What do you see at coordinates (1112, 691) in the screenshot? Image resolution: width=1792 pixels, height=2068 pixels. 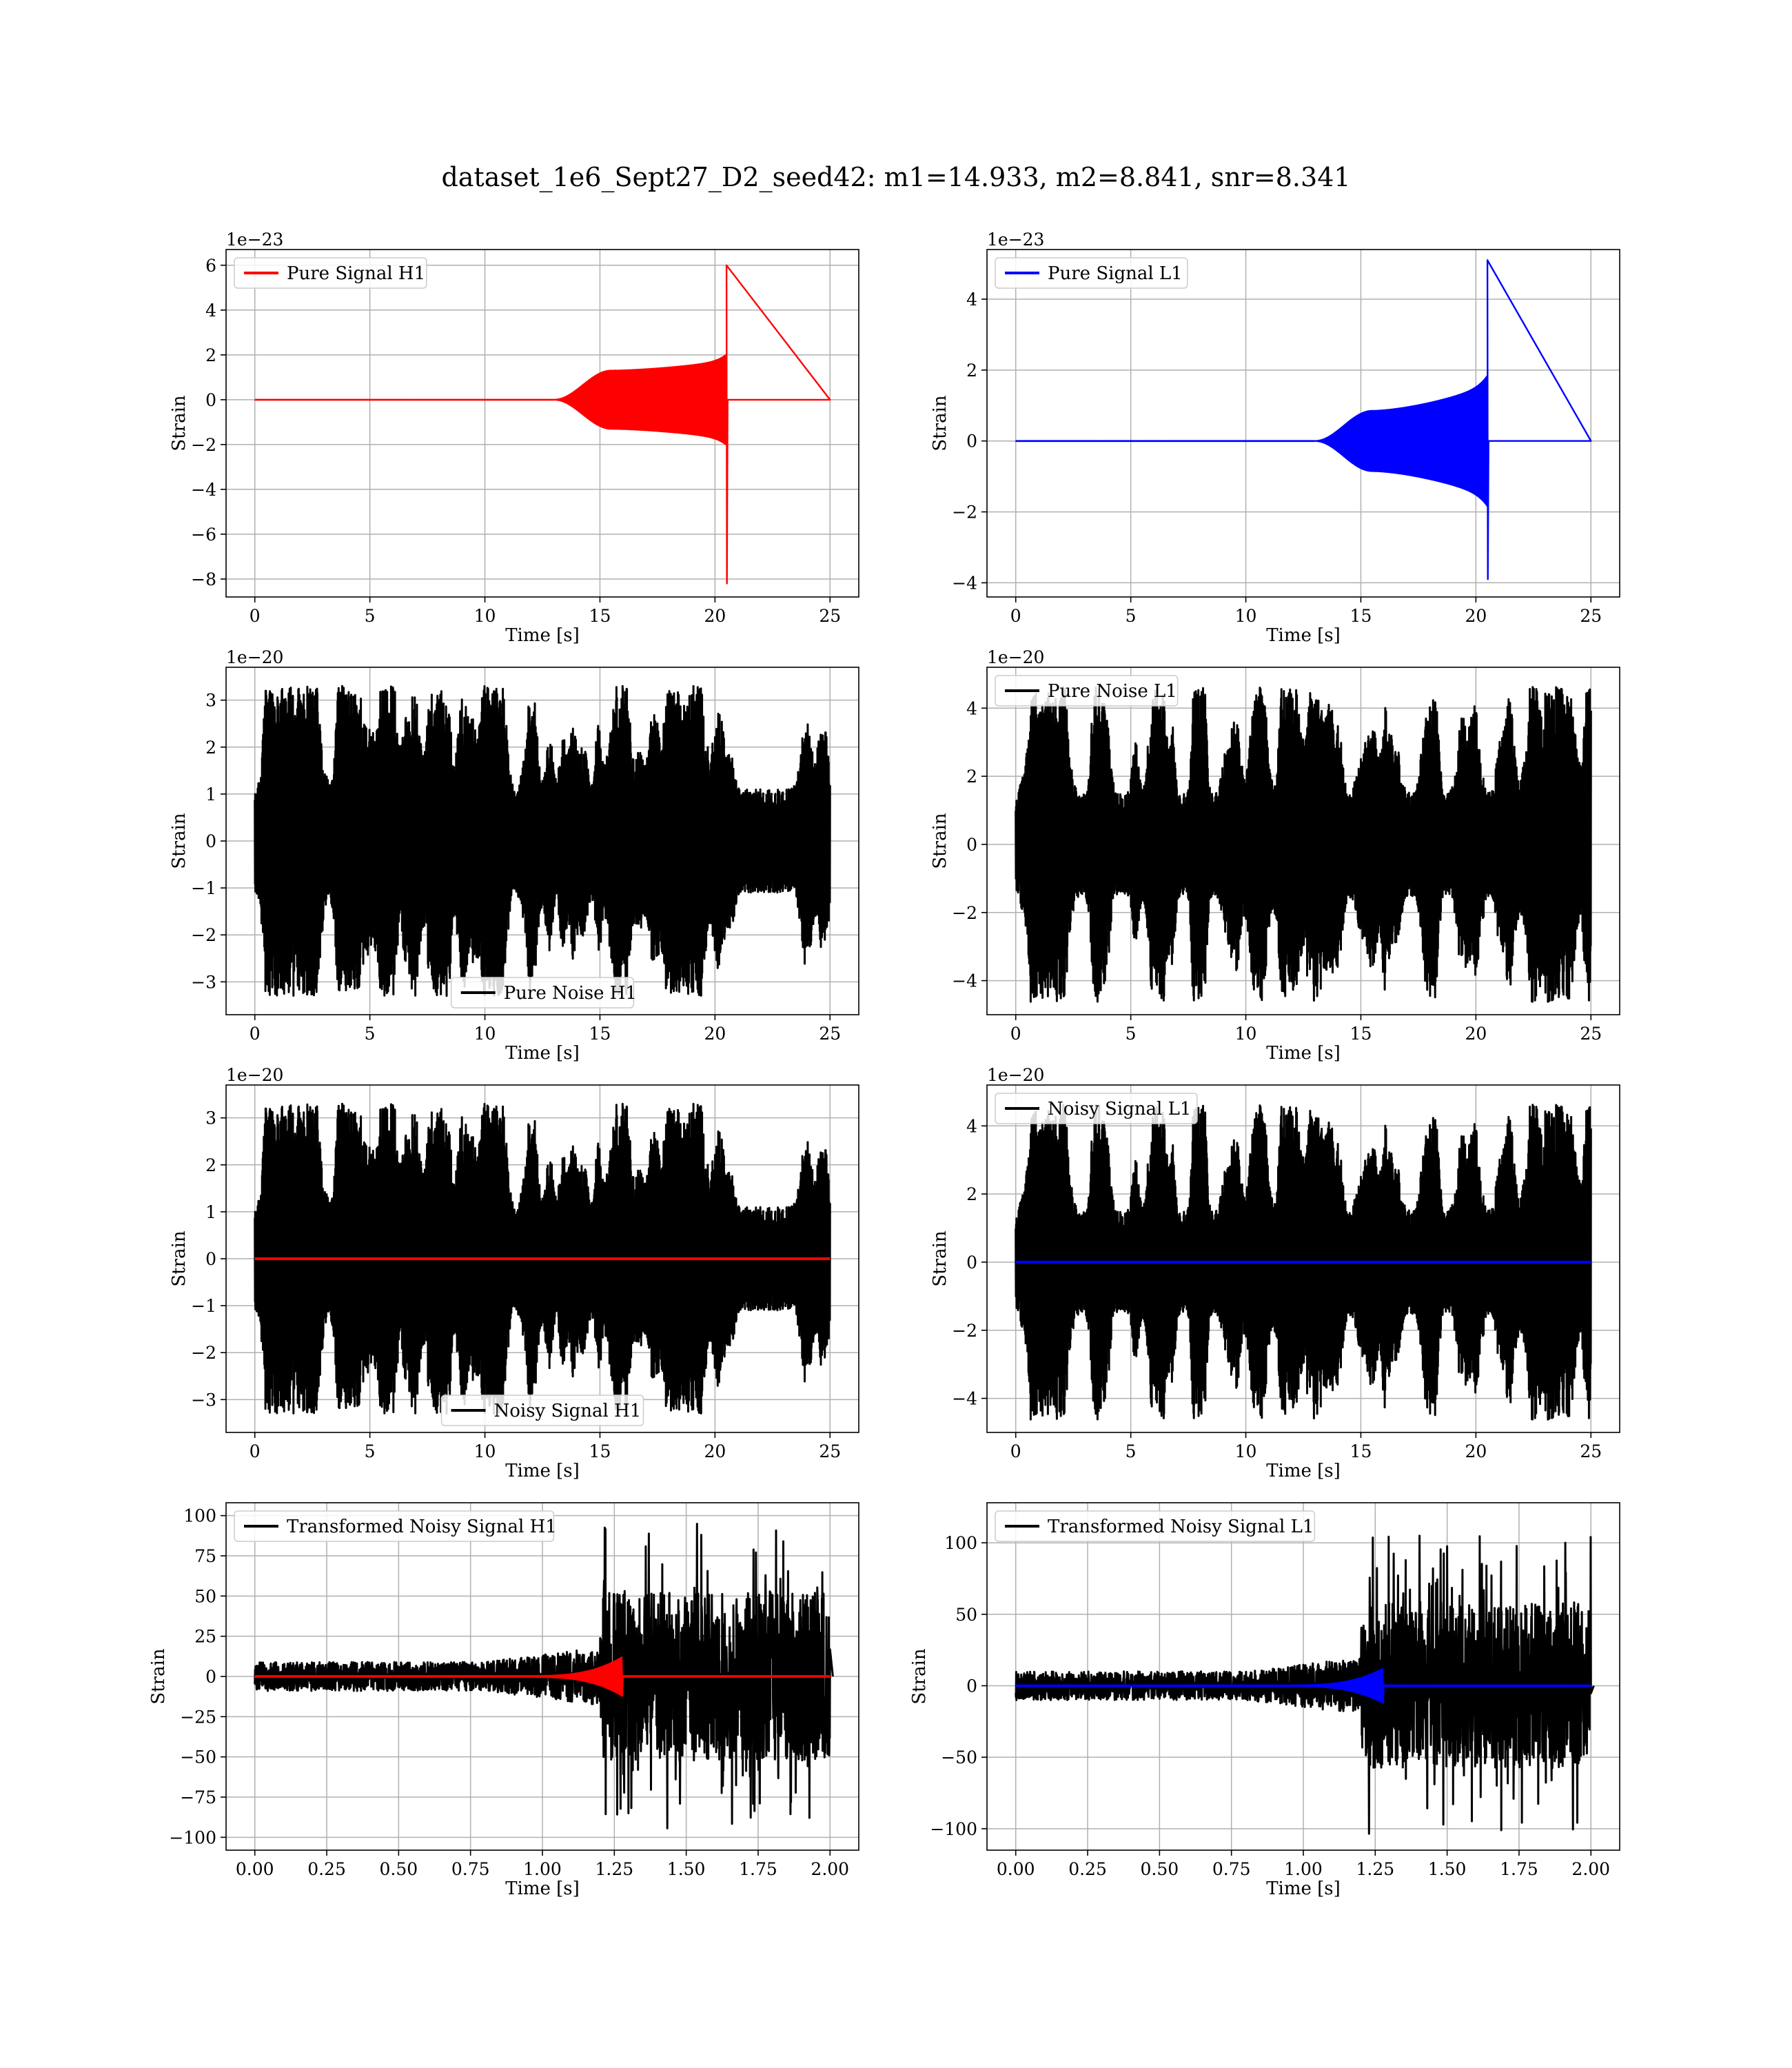 I see `legend-label: Pure Noise L1` at bounding box center [1112, 691].